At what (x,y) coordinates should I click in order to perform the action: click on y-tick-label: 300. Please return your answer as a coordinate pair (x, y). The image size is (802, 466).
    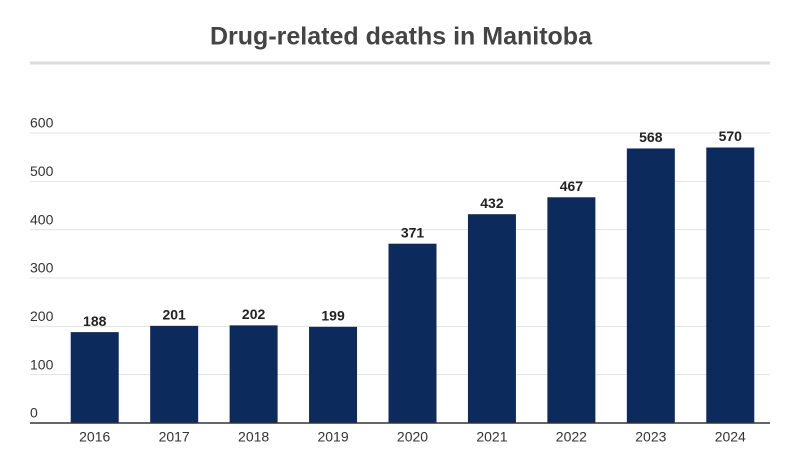
    Looking at the image, I should click on (42, 268).